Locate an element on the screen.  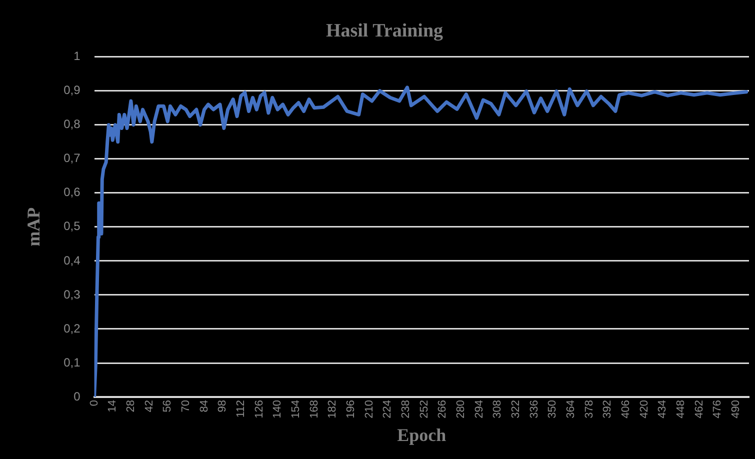
y-tick-label: 0,5 is located at coordinates (72, 226).